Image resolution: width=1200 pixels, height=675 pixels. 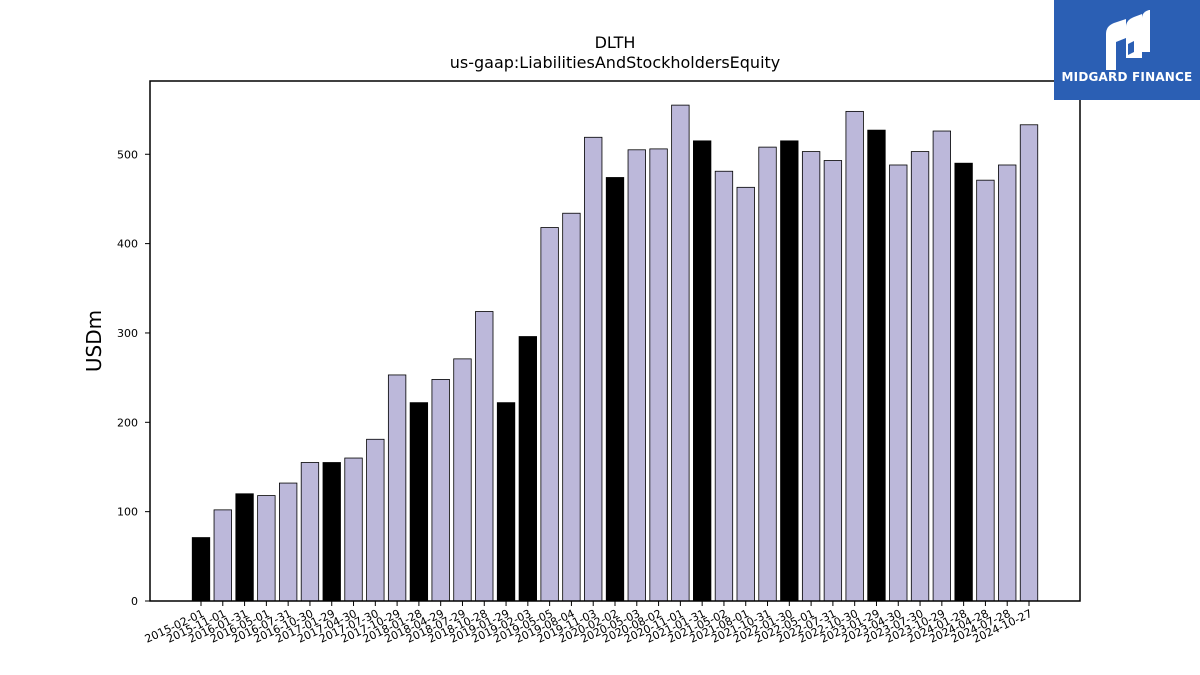 I want to click on midgard-logo-icon, so click(x=1128, y=40).